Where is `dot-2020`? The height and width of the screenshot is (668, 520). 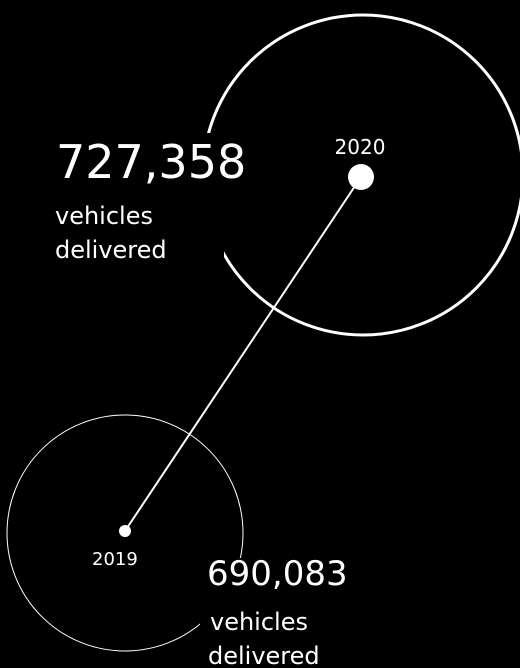
dot-2020 is located at coordinates (361, 177).